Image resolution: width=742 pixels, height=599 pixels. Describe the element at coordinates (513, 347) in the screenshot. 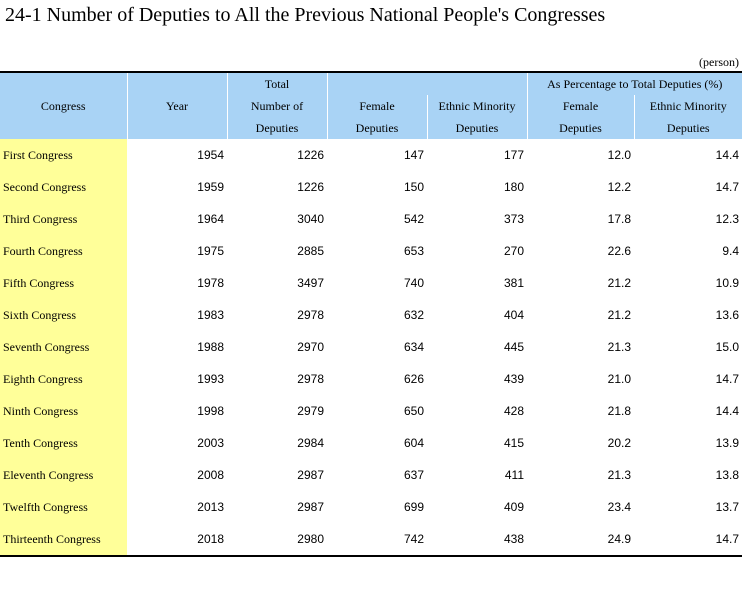

I see `cell-ethnic: 445` at that location.